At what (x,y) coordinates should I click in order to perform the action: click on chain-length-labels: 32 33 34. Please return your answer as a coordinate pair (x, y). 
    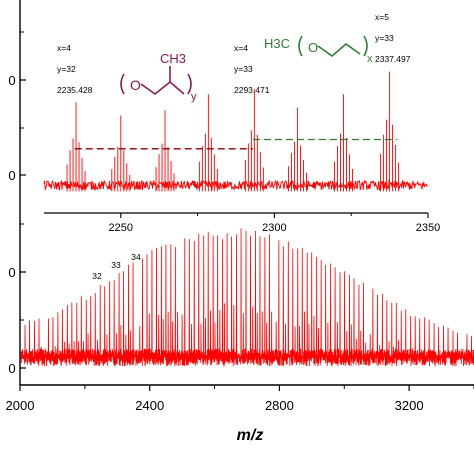
    Looking at the image, I should click on (116, 266).